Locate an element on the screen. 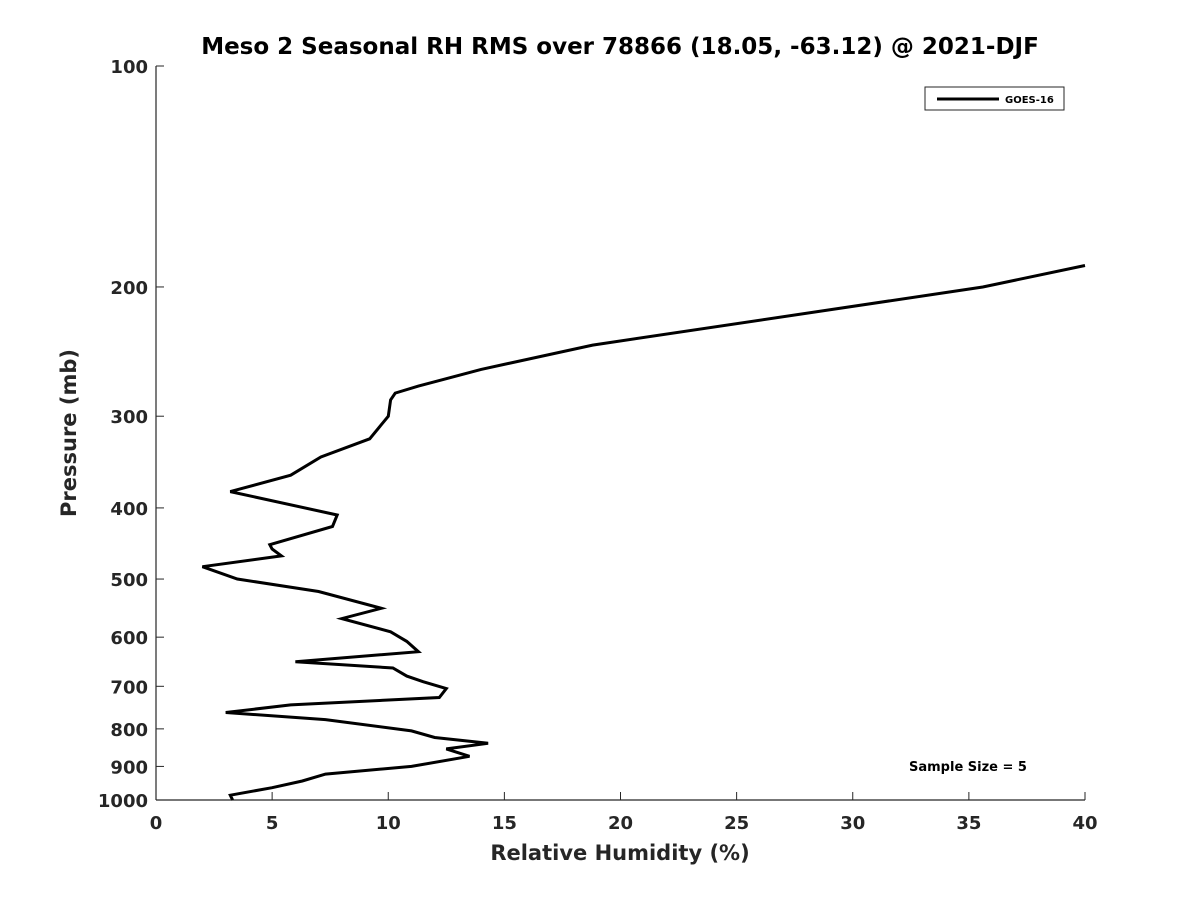 Image resolution: width=1200 pixels, height=900 pixels. y-tick-label: 100 is located at coordinates (129, 67).